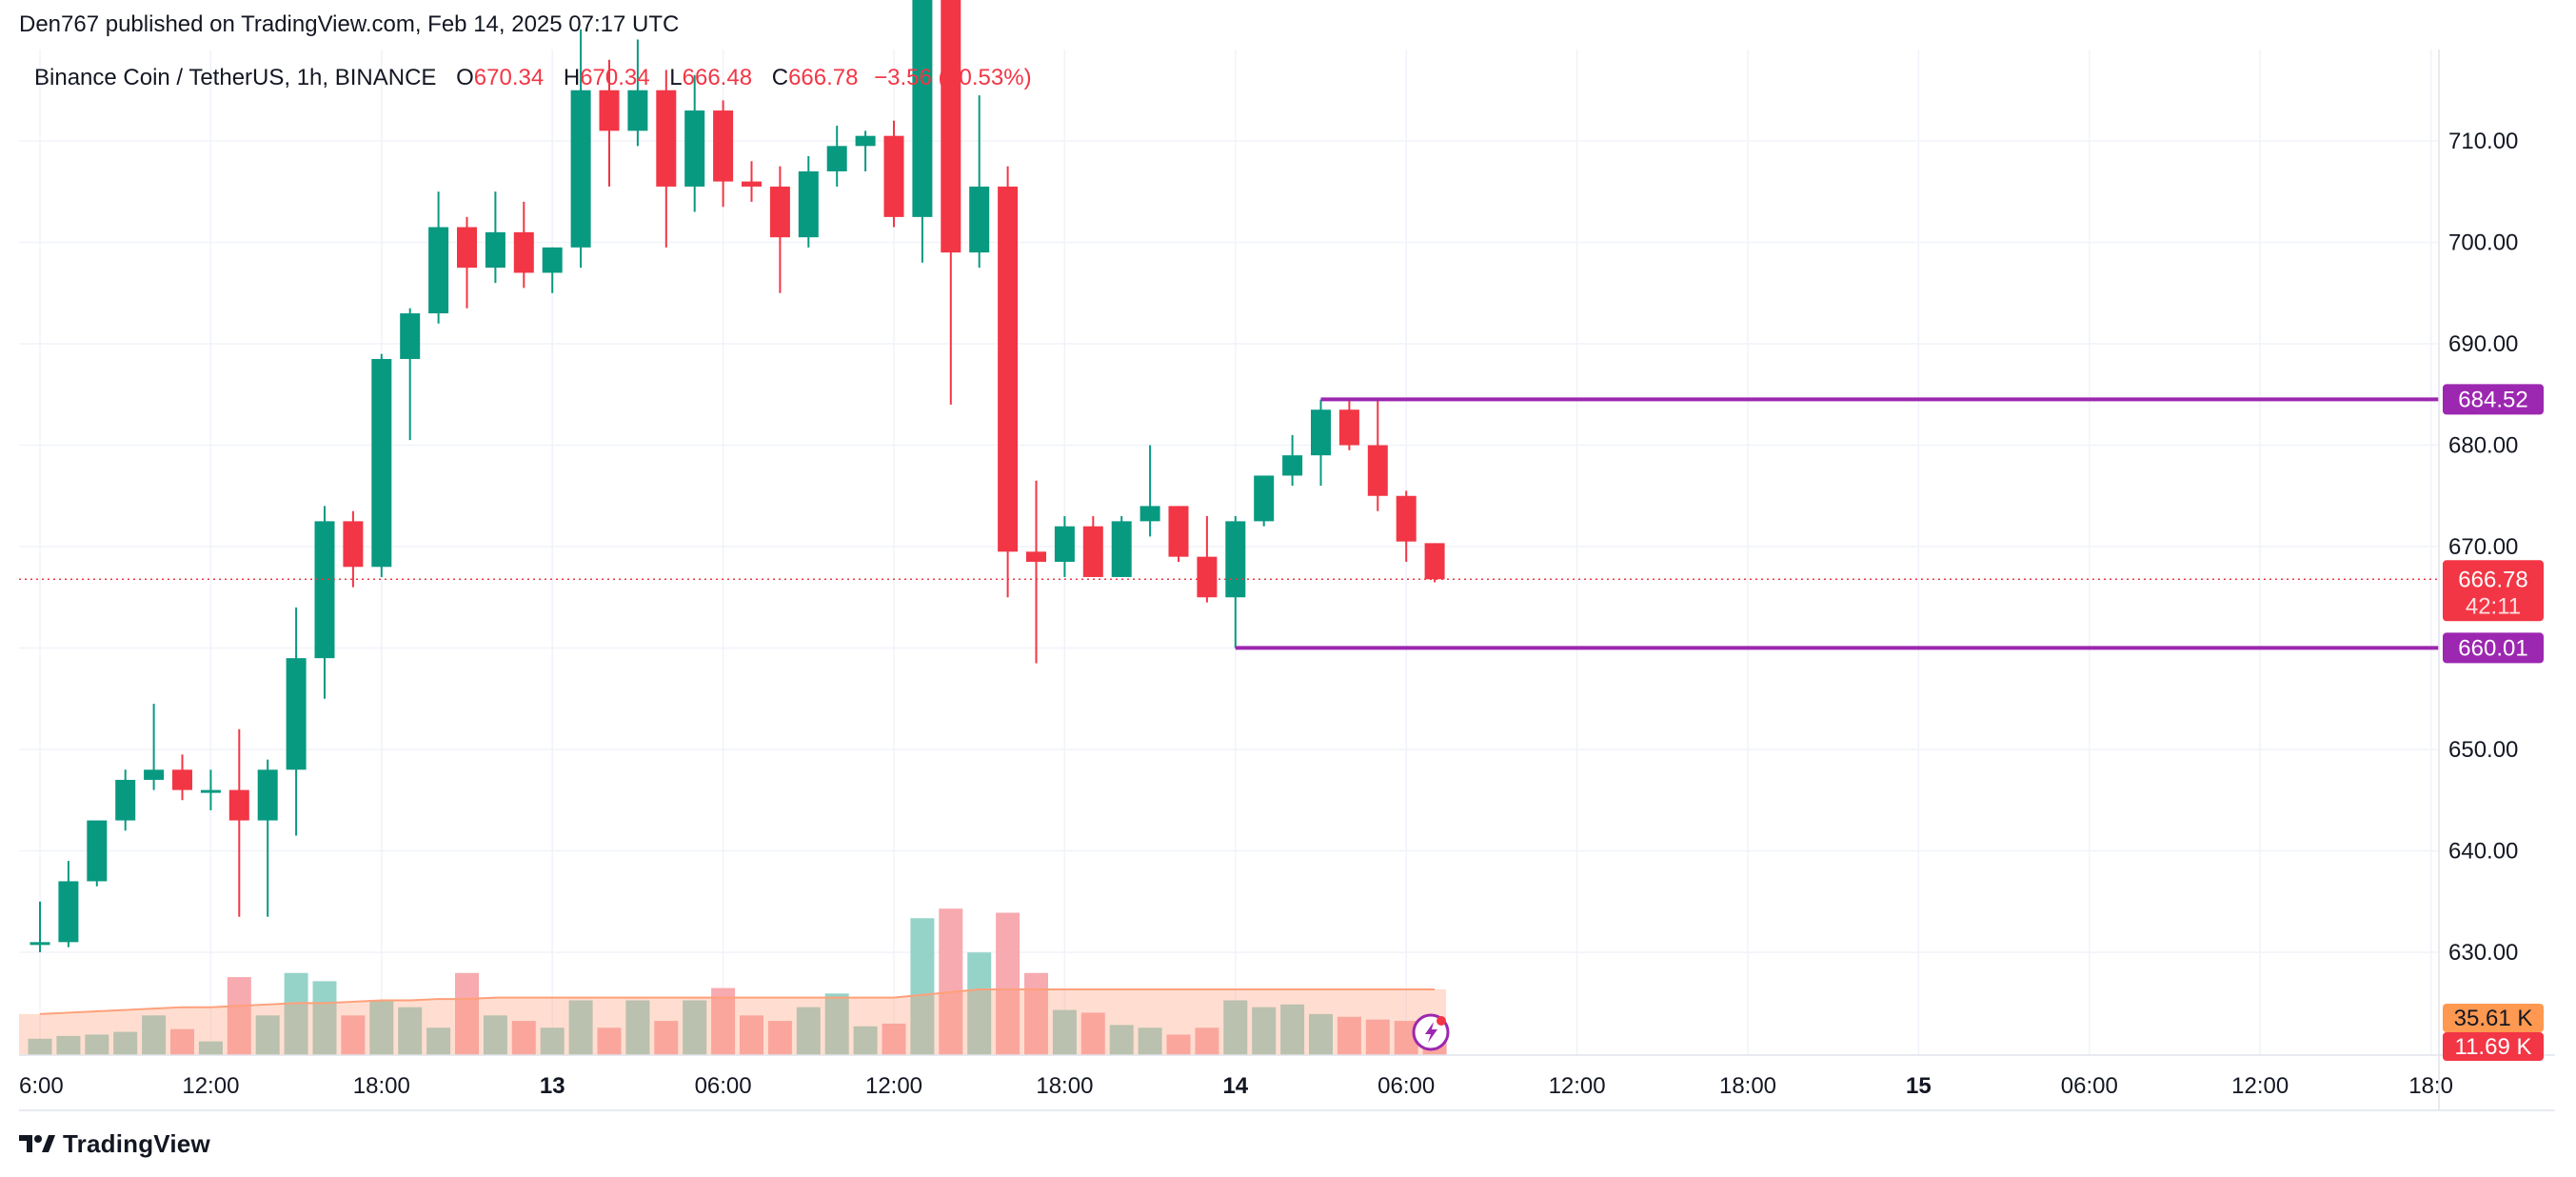 This screenshot has height=1177, width=2576. I want to click on legend-symbol: Binance Coin / TetherUS, 1h, BINANCE, so click(235, 77).